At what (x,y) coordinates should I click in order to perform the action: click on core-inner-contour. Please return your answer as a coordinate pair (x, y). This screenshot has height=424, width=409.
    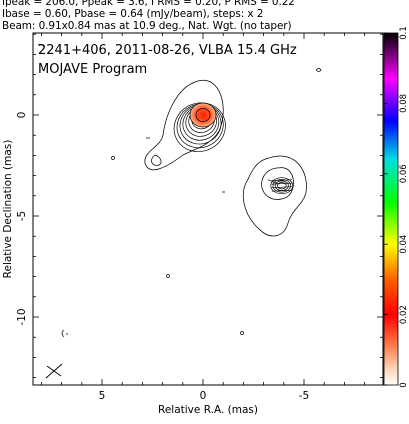
    Looking at the image, I should click on (203, 115).